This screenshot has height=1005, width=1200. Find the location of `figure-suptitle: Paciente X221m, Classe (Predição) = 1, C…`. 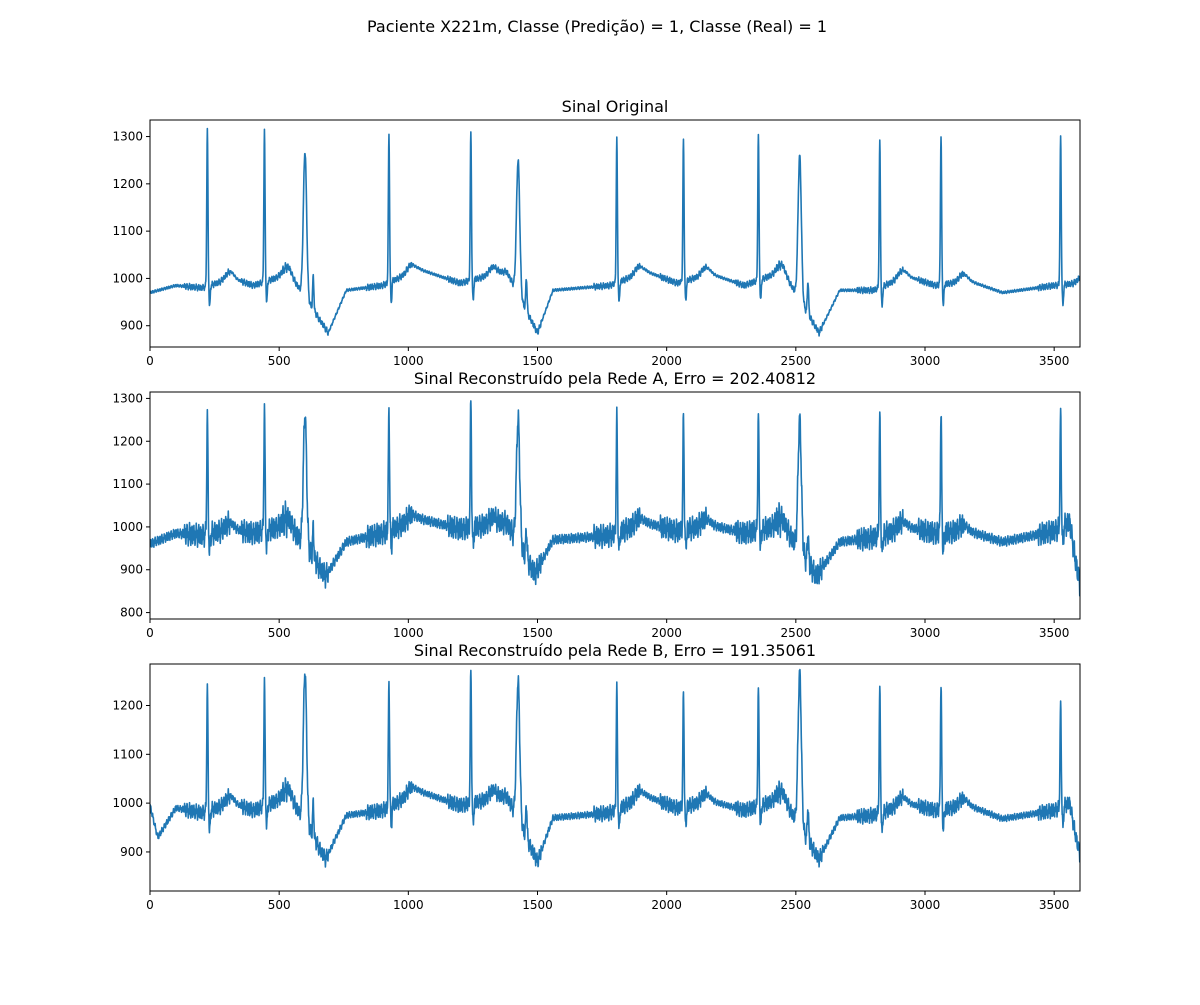

figure-suptitle: Paciente X221m, Classe (Predição) = 1, C… is located at coordinates (597, 26).